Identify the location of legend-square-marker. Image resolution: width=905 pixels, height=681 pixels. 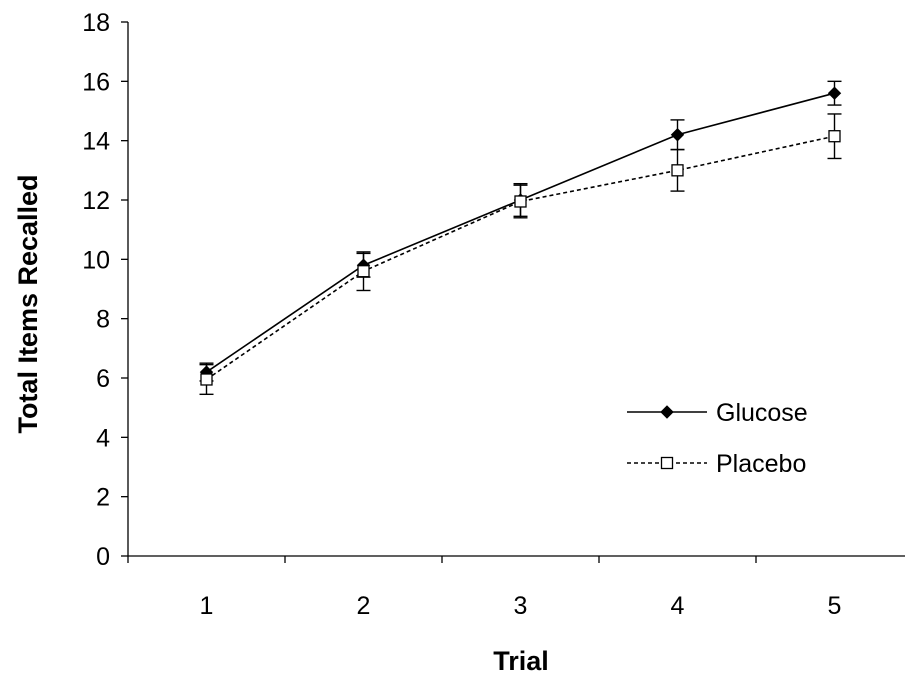
(667, 463).